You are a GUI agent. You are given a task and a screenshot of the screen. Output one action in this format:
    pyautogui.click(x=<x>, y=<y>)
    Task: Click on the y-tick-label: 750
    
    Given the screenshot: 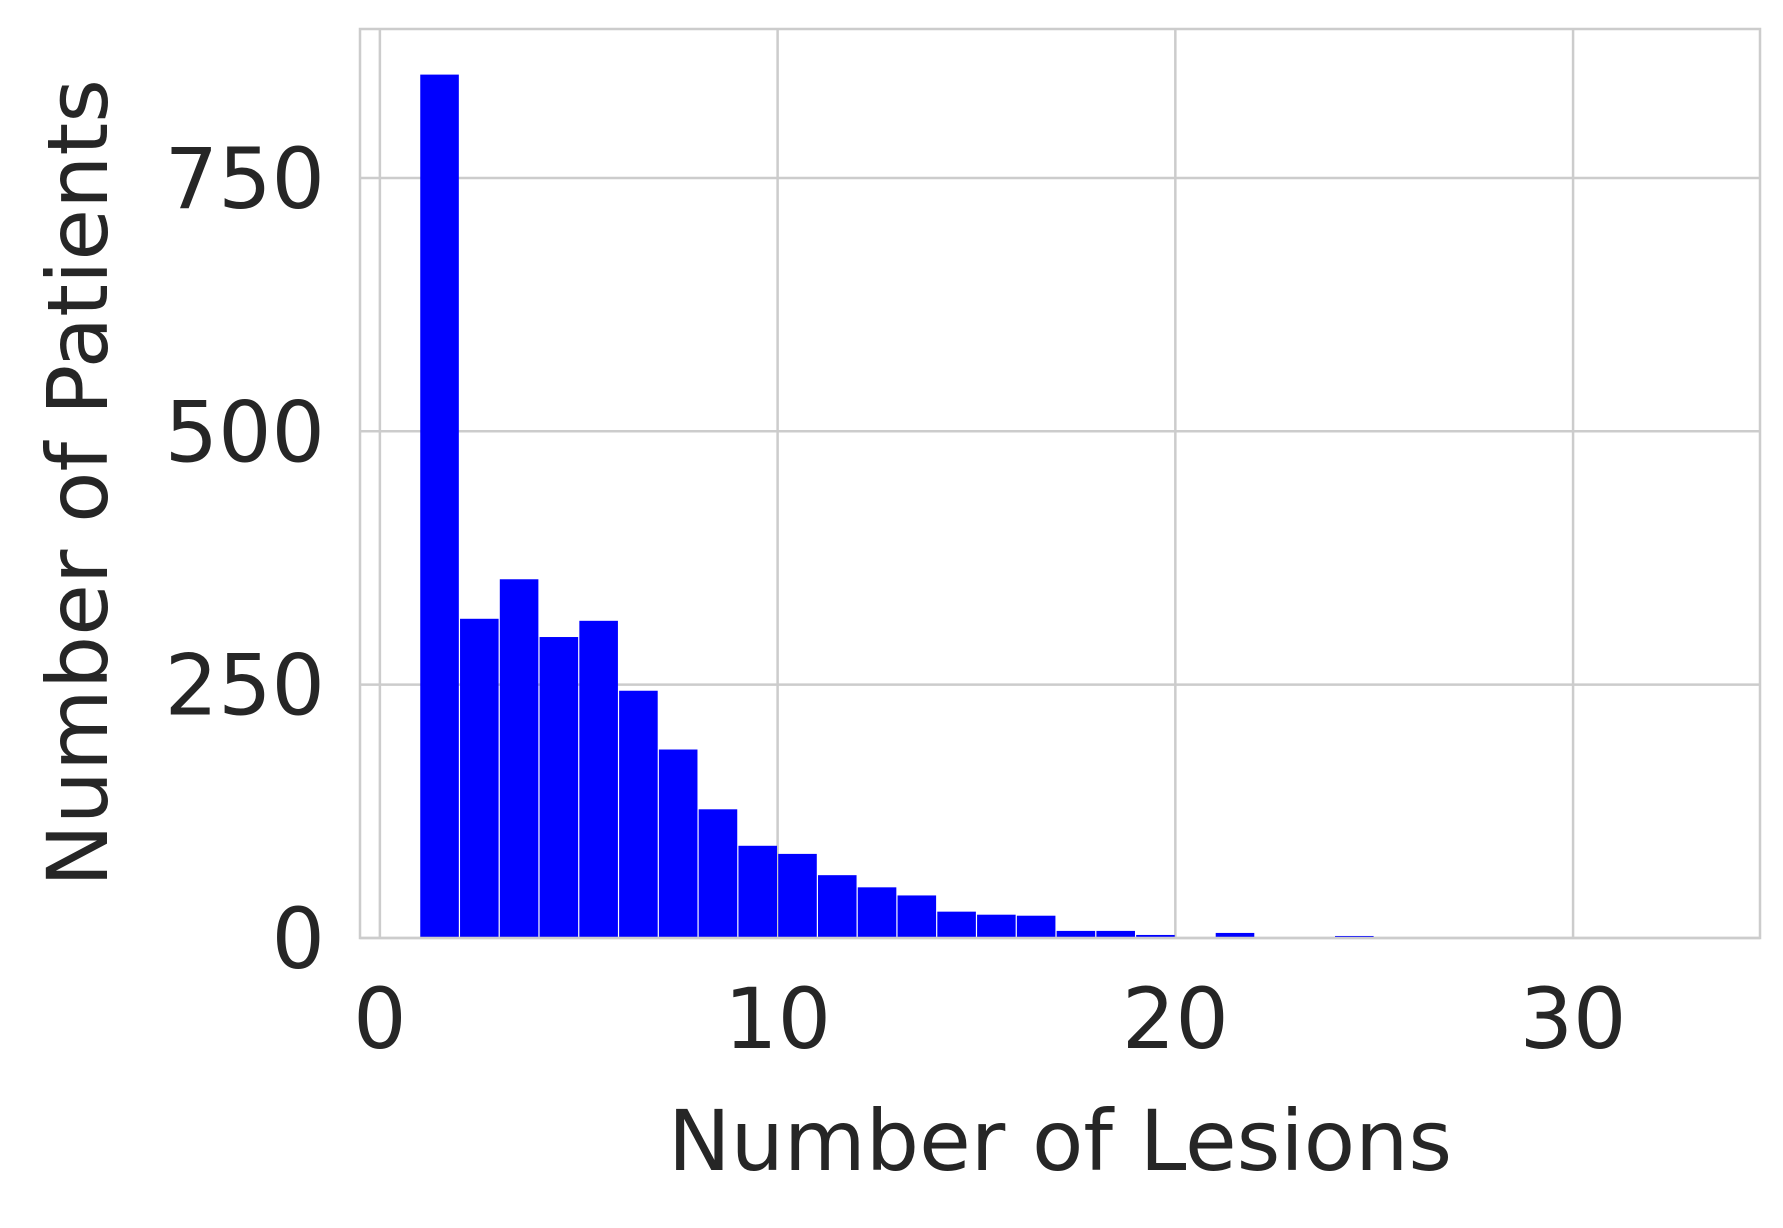 What is the action you would take?
    pyautogui.click(x=245, y=179)
    